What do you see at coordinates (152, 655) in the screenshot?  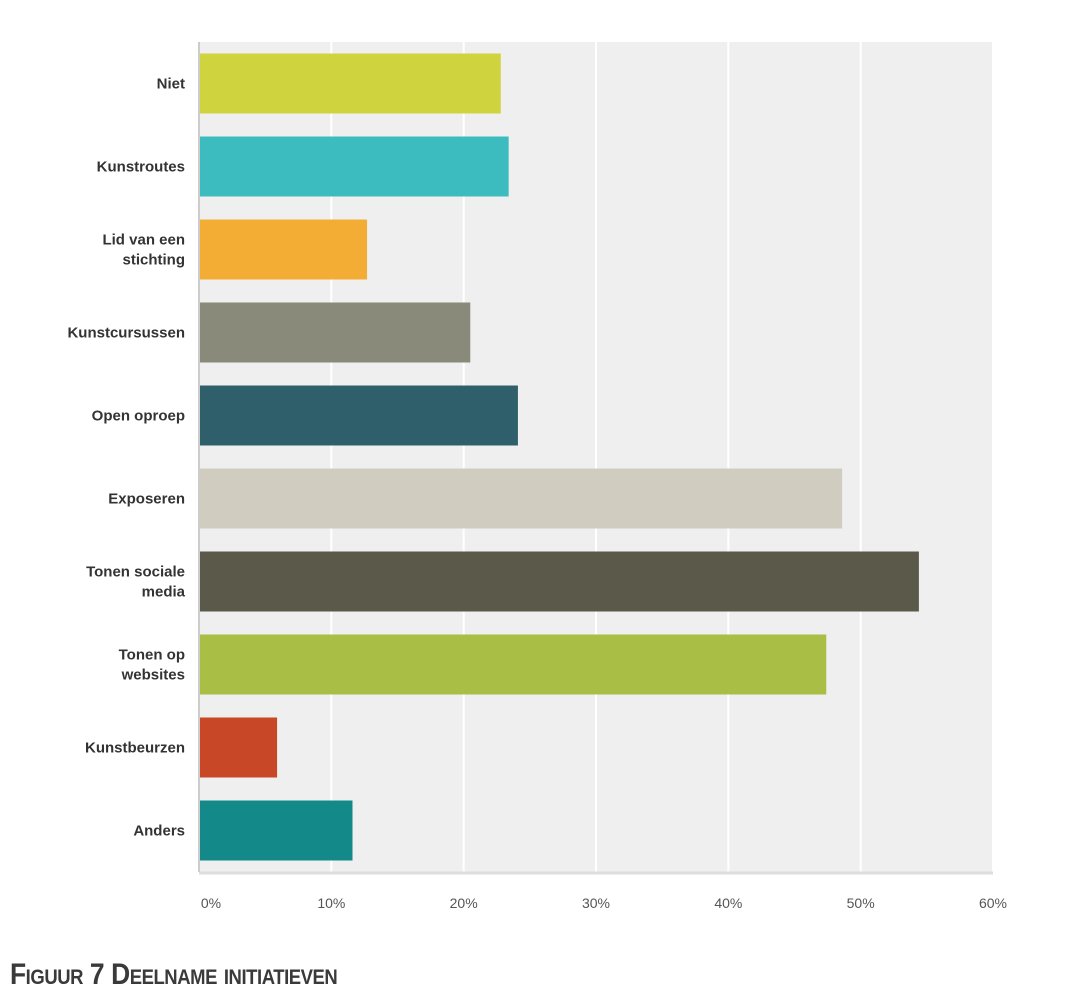 I see `category-label: Tonen op` at bounding box center [152, 655].